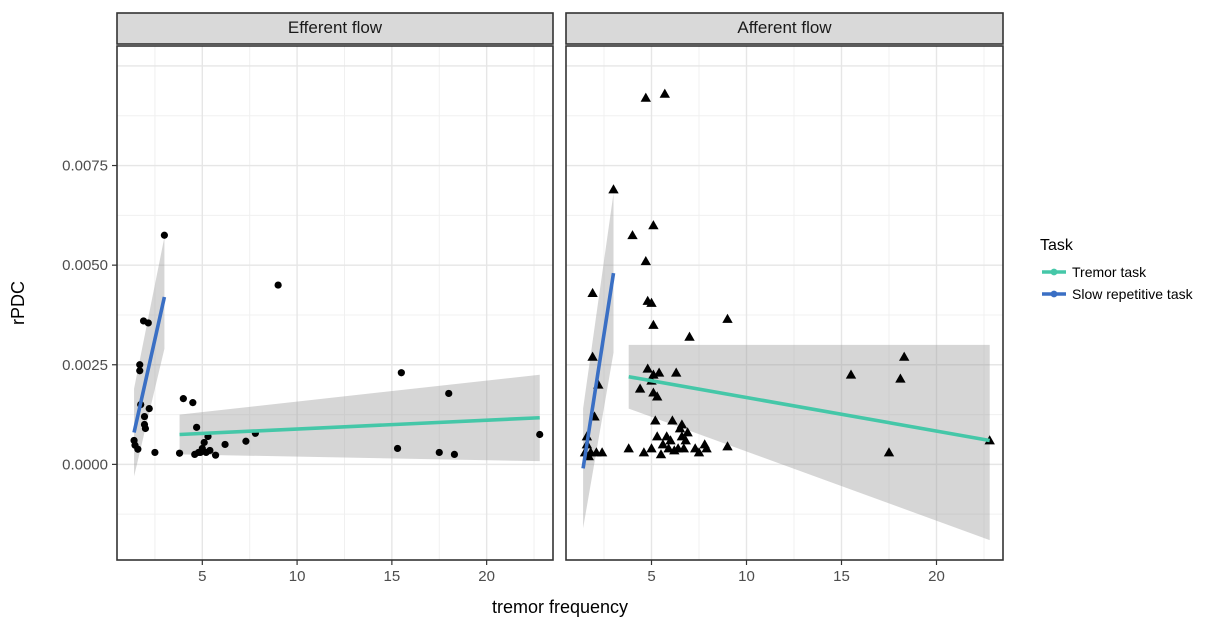  What do you see at coordinates (560, 607) in the screenshot?
I see `x-axis-title: tremor frequency` at bounding box center [560, 607].